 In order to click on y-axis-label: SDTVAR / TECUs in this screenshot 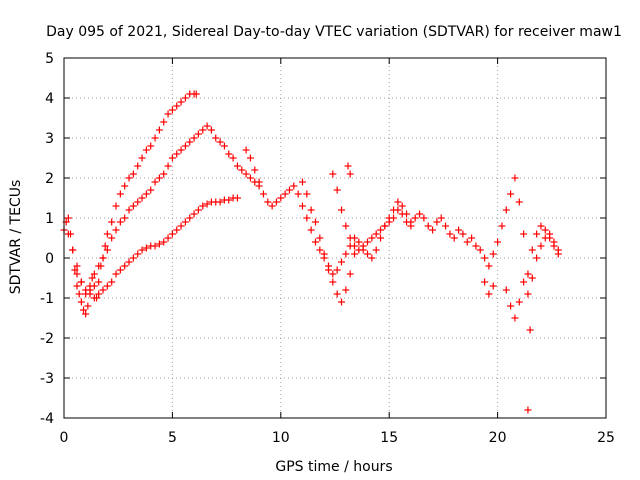, I will do `click(16, 237)`.